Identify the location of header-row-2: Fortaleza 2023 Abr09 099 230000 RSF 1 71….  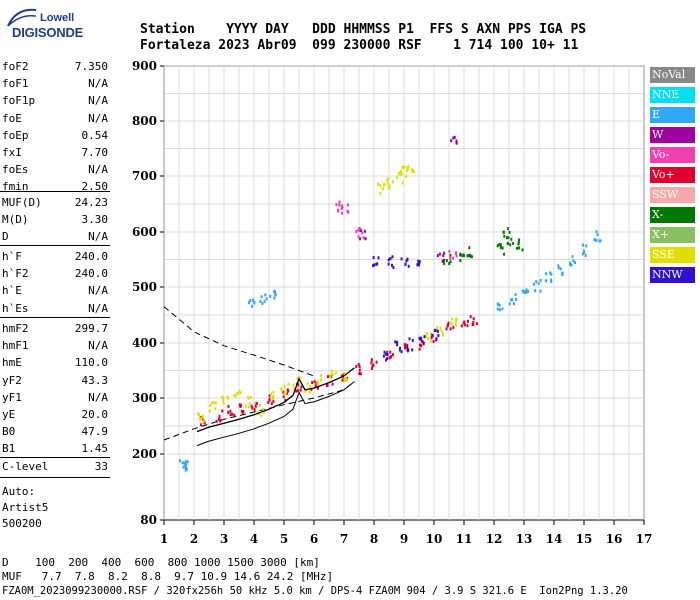
(359, 45).